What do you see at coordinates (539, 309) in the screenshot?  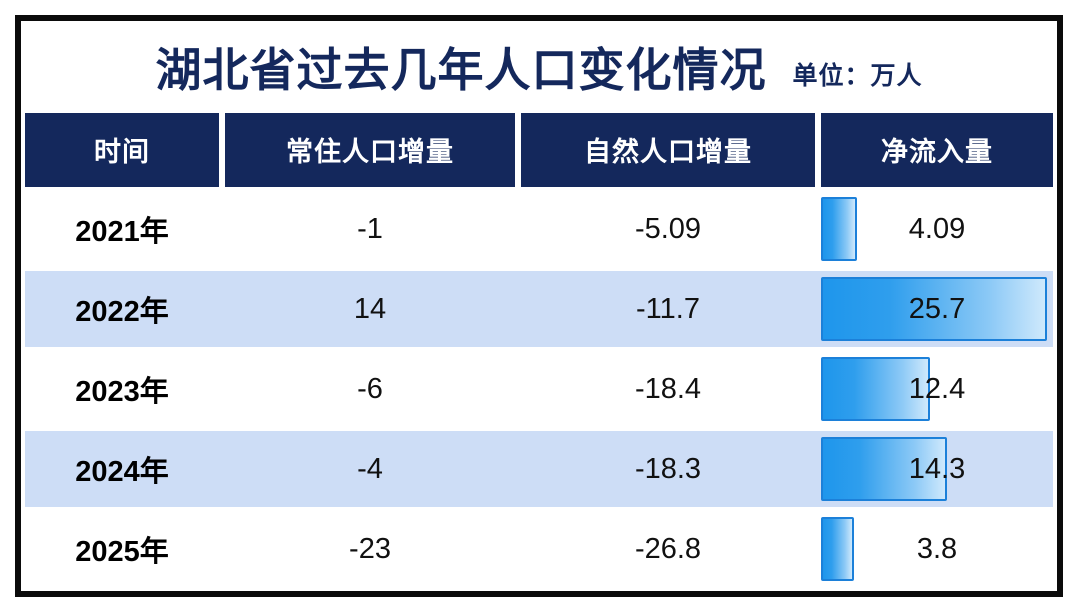 I see `table-row-2022: 2022年 14 -11.7 25.7` at bounding box center [539, 309].